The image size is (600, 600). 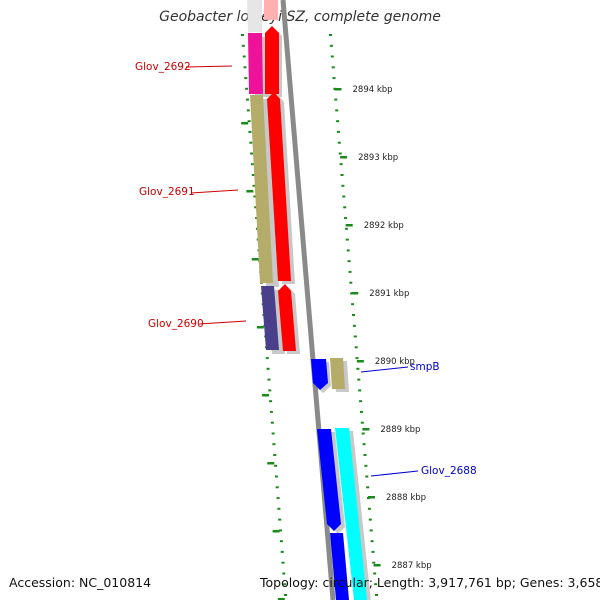 I want to click on accession-text: Accession: NC_010814, so click(x=80, y=582).